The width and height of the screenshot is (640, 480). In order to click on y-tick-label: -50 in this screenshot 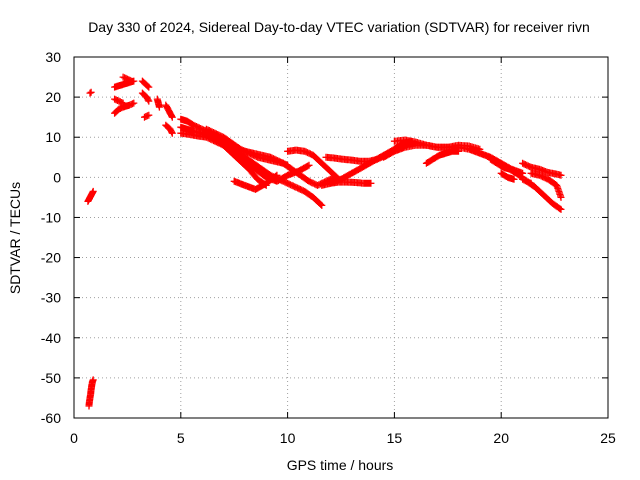, I will do `click(51, 378)`.